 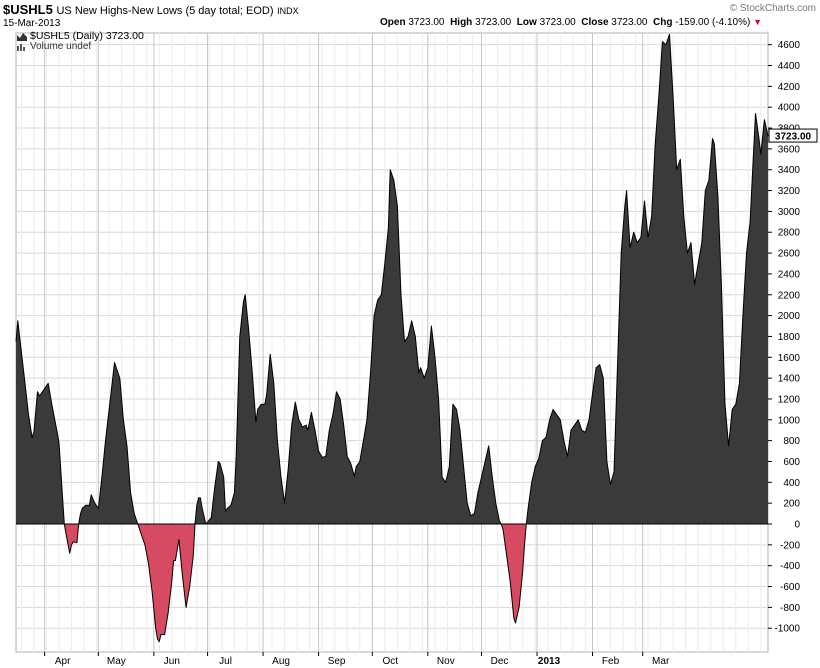 I want to click on x-axis-labels: Apr May Jun Jul Aug Sep Oct Nov Dec 2013 Feb Mar, so click(x=362, y=661).